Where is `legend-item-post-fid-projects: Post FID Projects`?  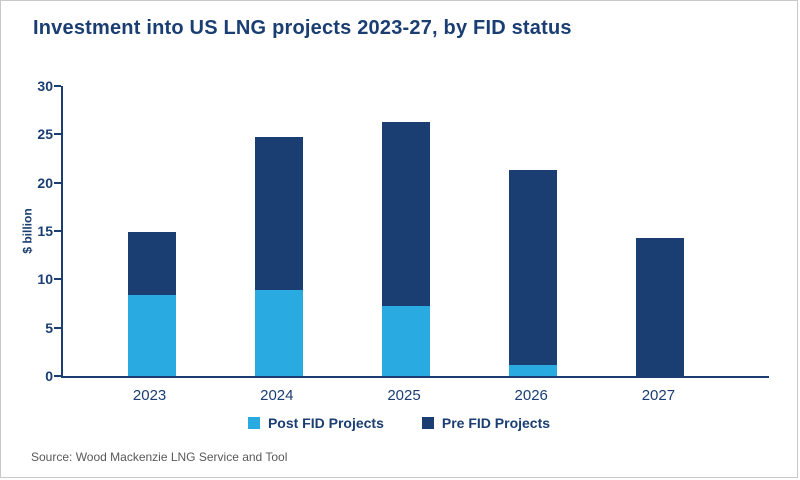
legend-item-post-fid-projects: Post FID Projects is located at coordinates (315, 423).